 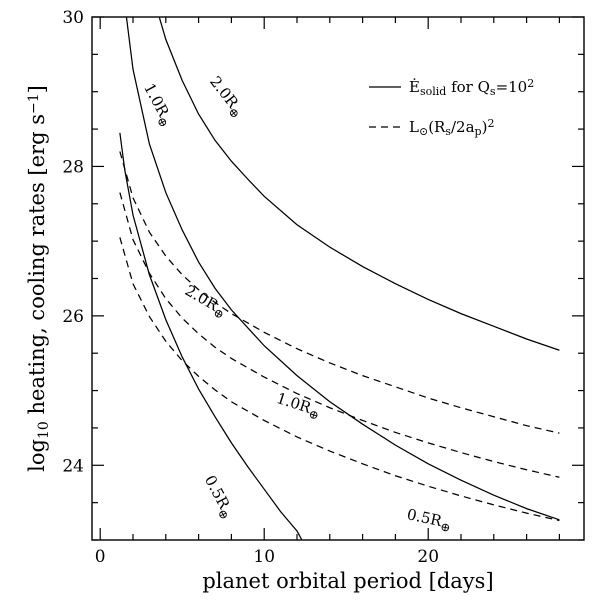 What do you see at coordinates (100, 557) in the screenshot?
I see `x-tick-label: 0` at bounding box center [100, 557].